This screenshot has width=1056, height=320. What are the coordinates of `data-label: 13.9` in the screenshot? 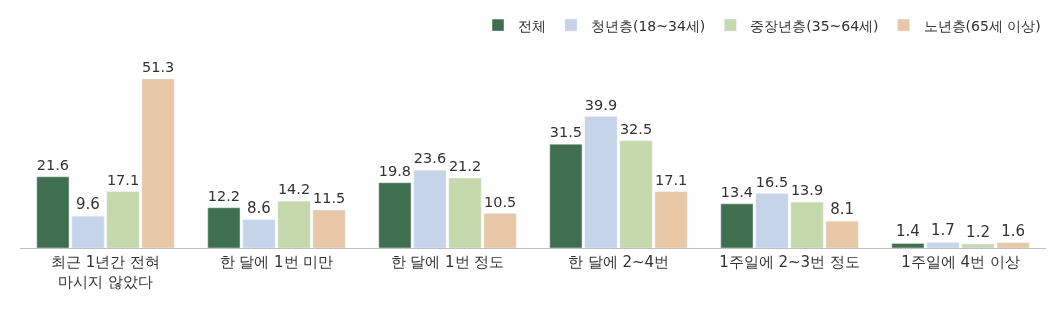 It's located at (807, 190).